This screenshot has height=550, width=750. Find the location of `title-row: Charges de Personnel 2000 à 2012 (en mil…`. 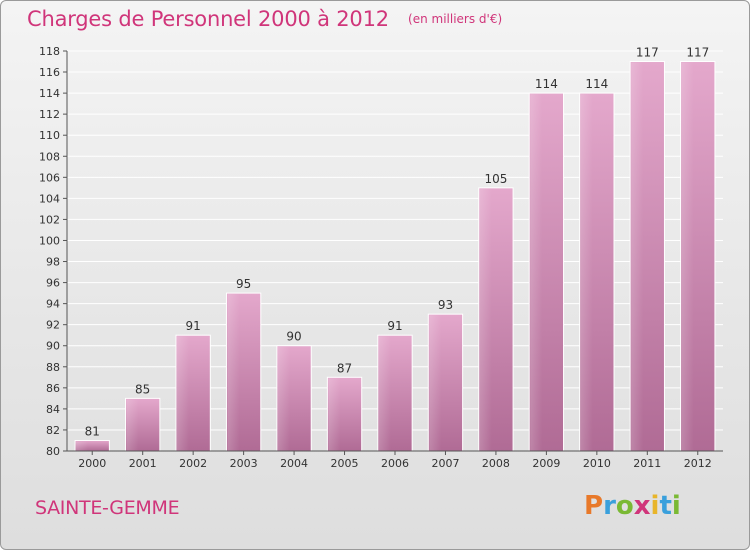

title-row: Charges de Personnel 2000 à 2012 (en mil… is located at coordinates (264, 19).